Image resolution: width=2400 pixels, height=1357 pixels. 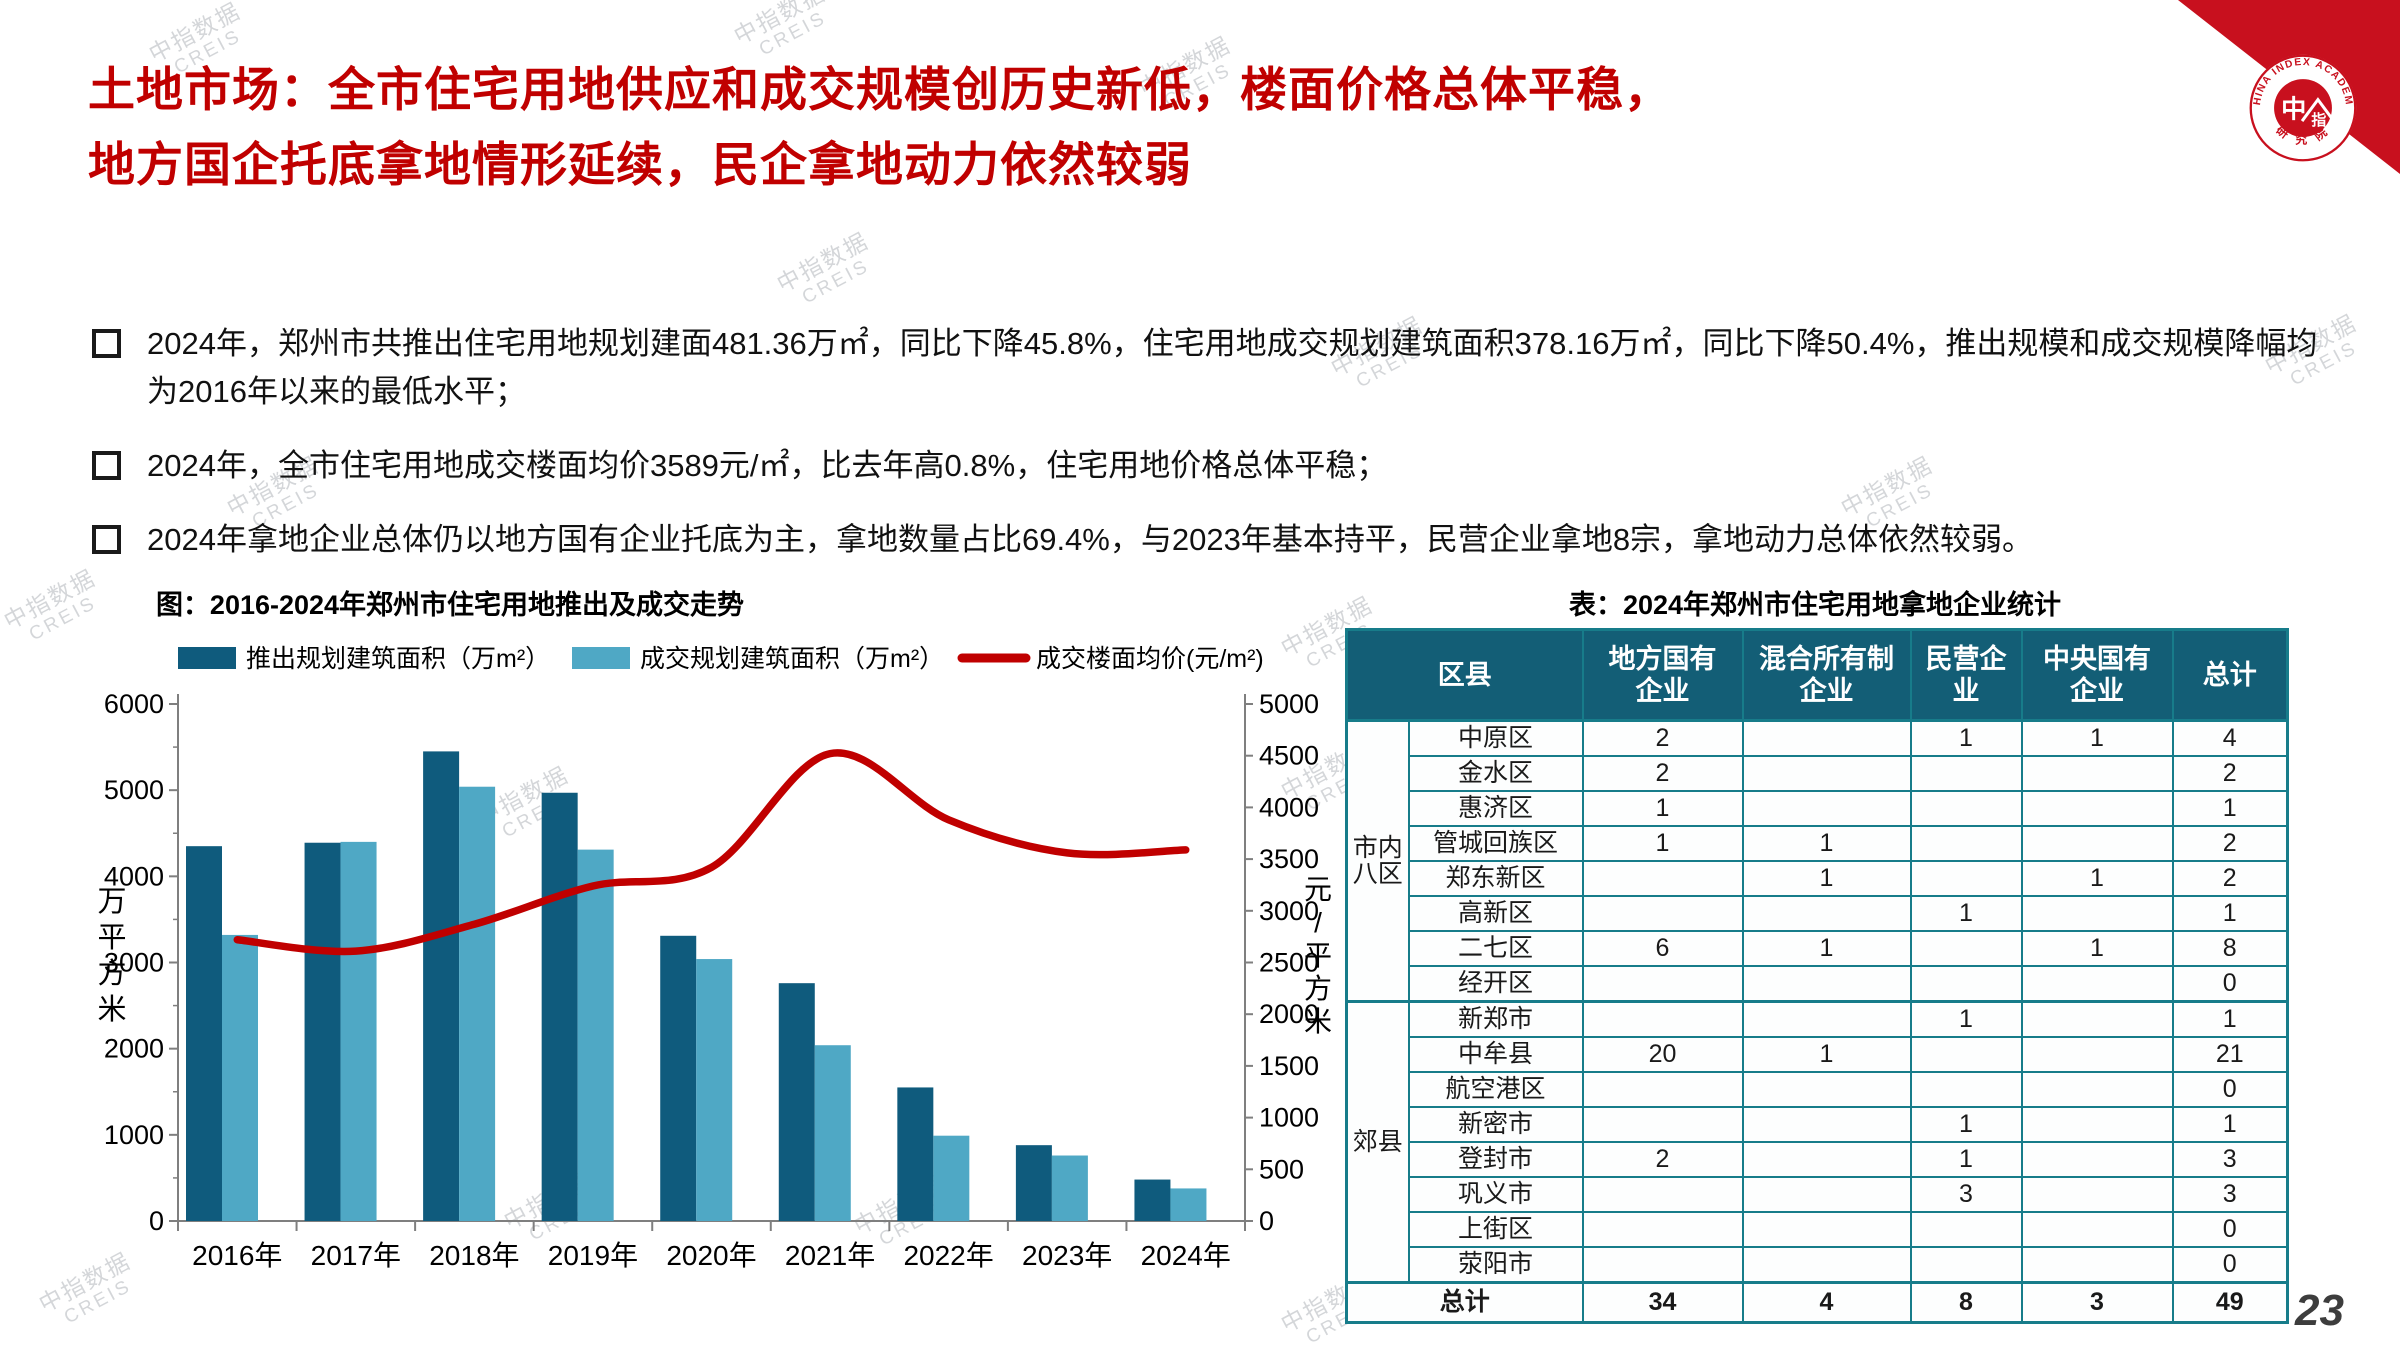 I want to click on svg-text: 6000, so click(x=134, y=704).